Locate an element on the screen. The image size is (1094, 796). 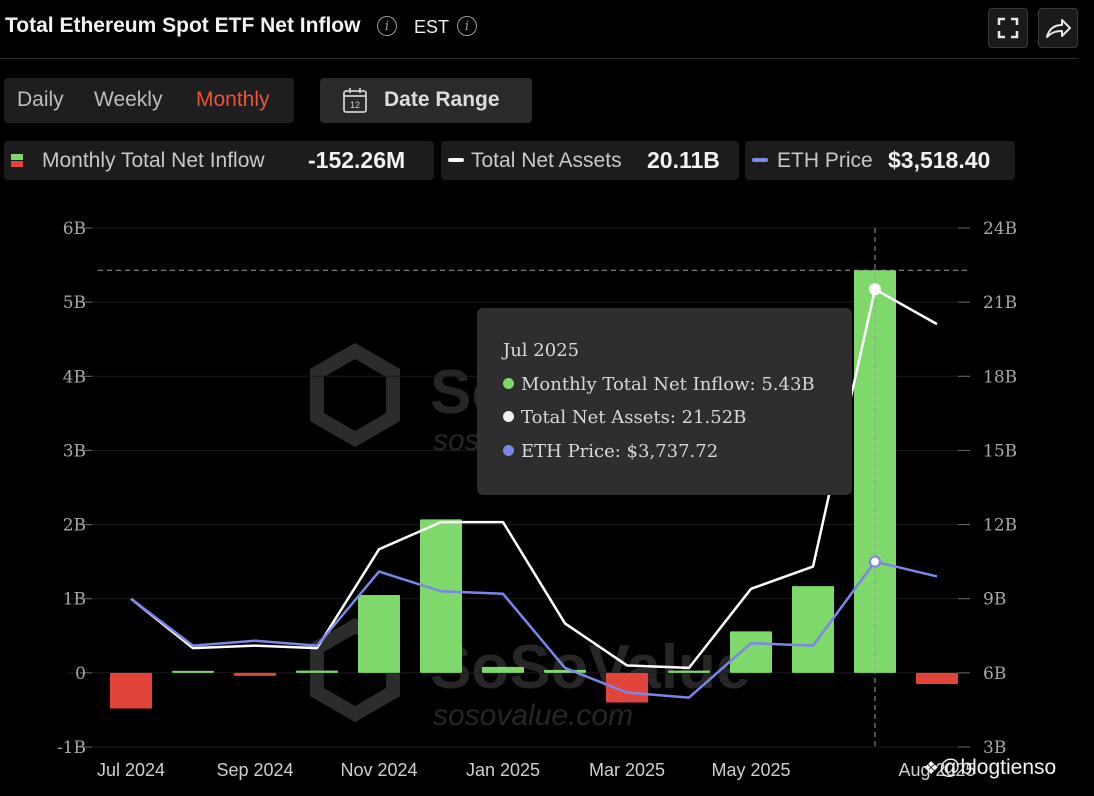
y-left-tick-label: 3B is located at coordinates (74, 451).